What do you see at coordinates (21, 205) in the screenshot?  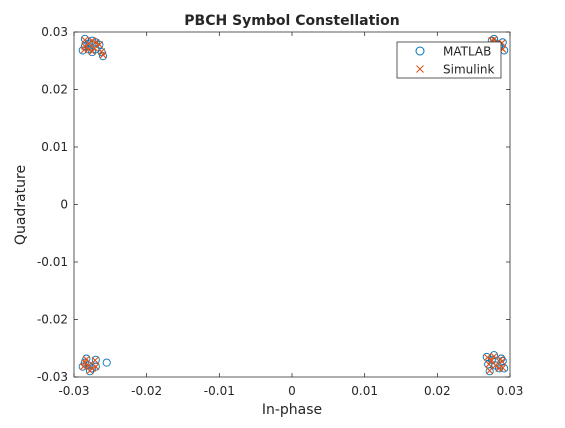 I see `y-axis-label: Quadrature` at bounding box center [21, 205].